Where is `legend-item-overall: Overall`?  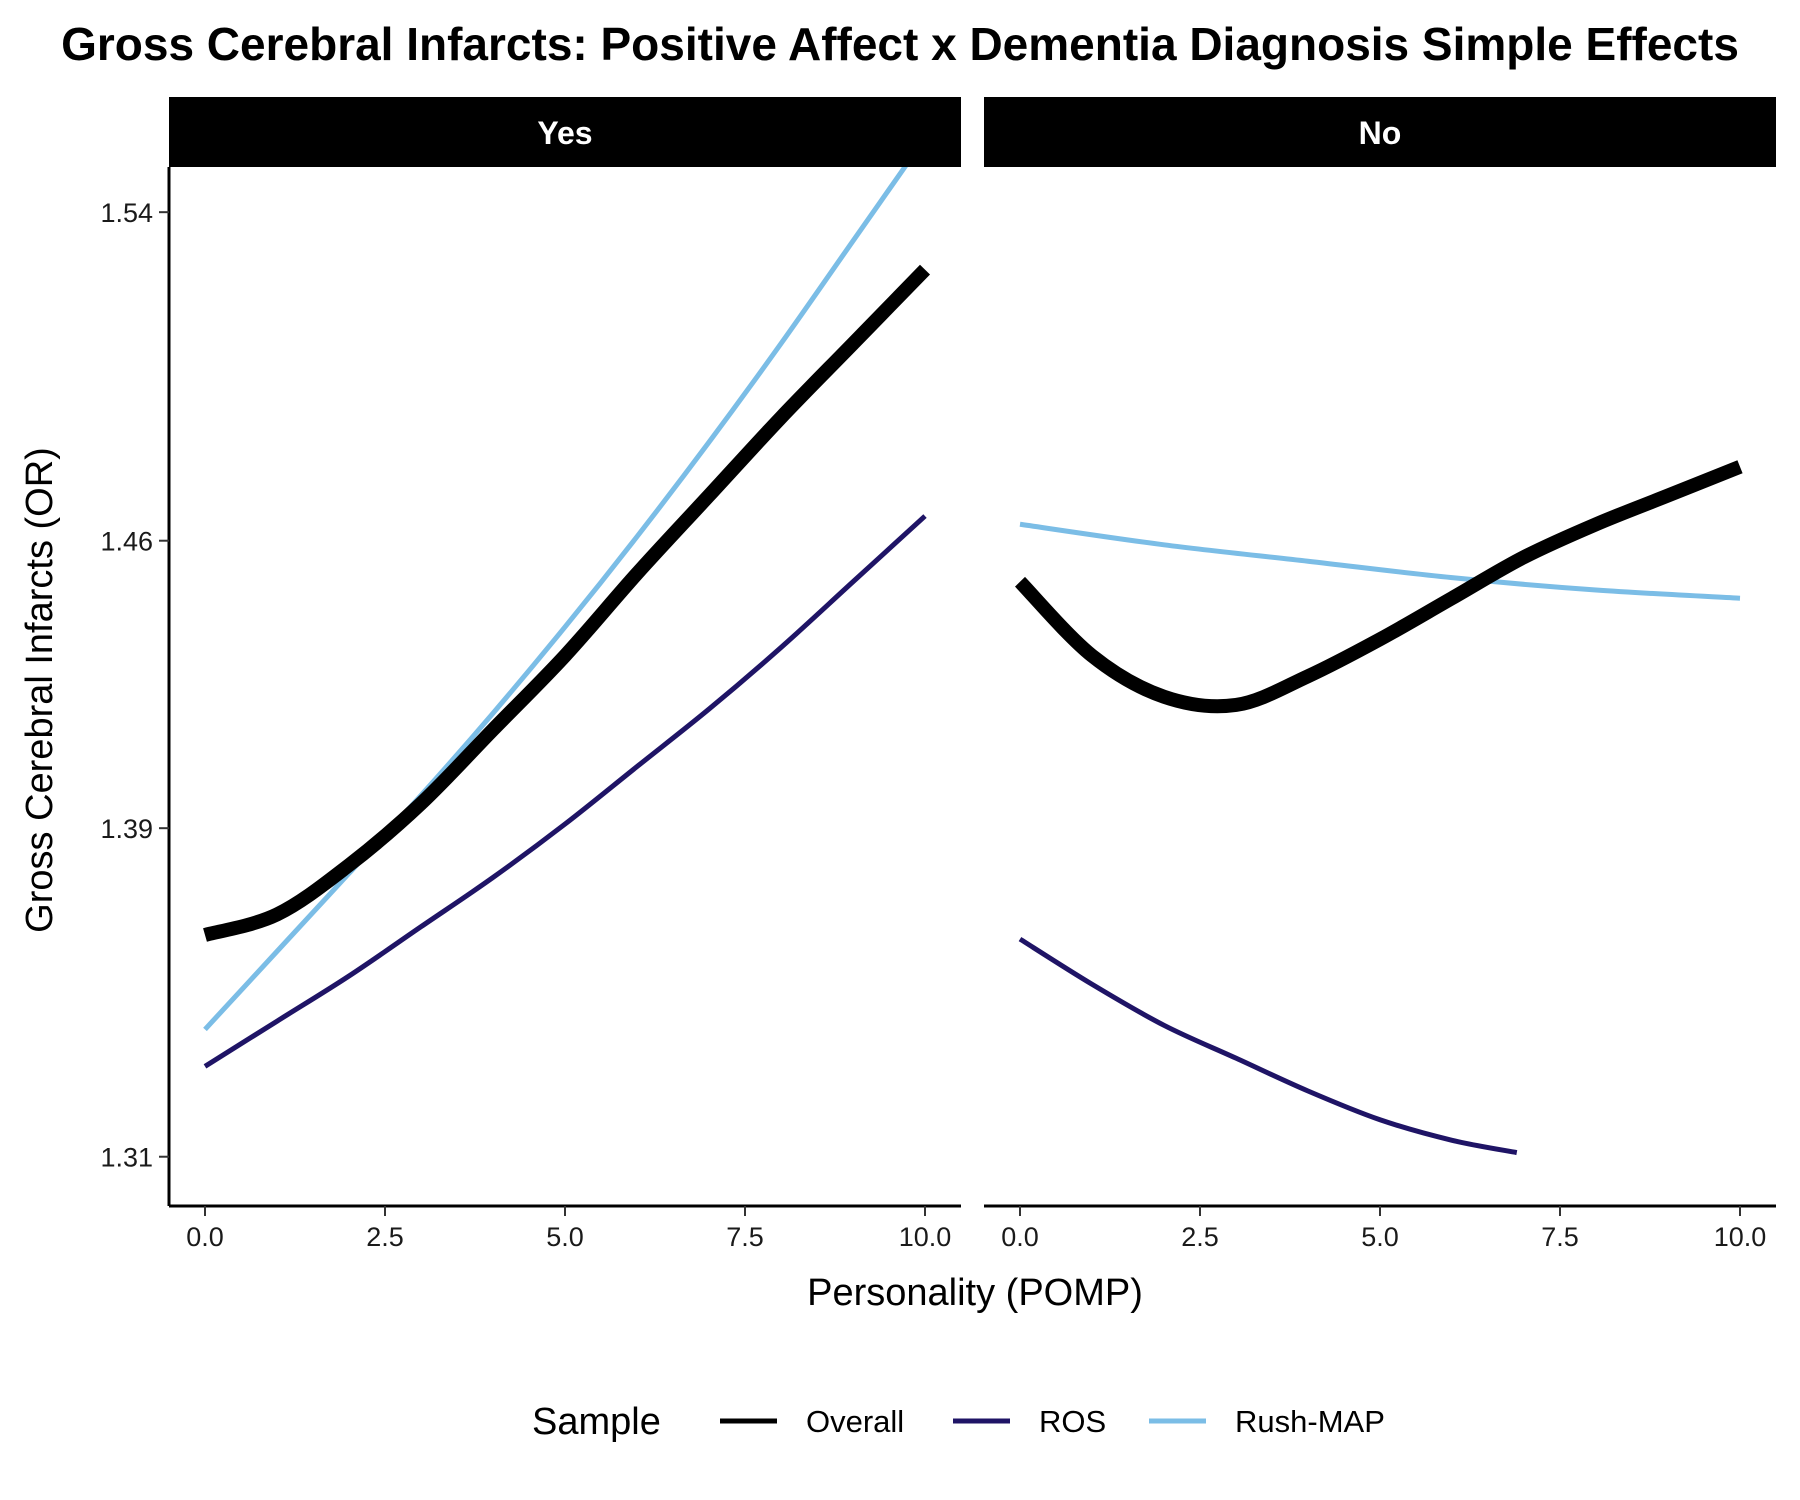 legend-item-overall: Overall is located at coordinates (812, 1421).